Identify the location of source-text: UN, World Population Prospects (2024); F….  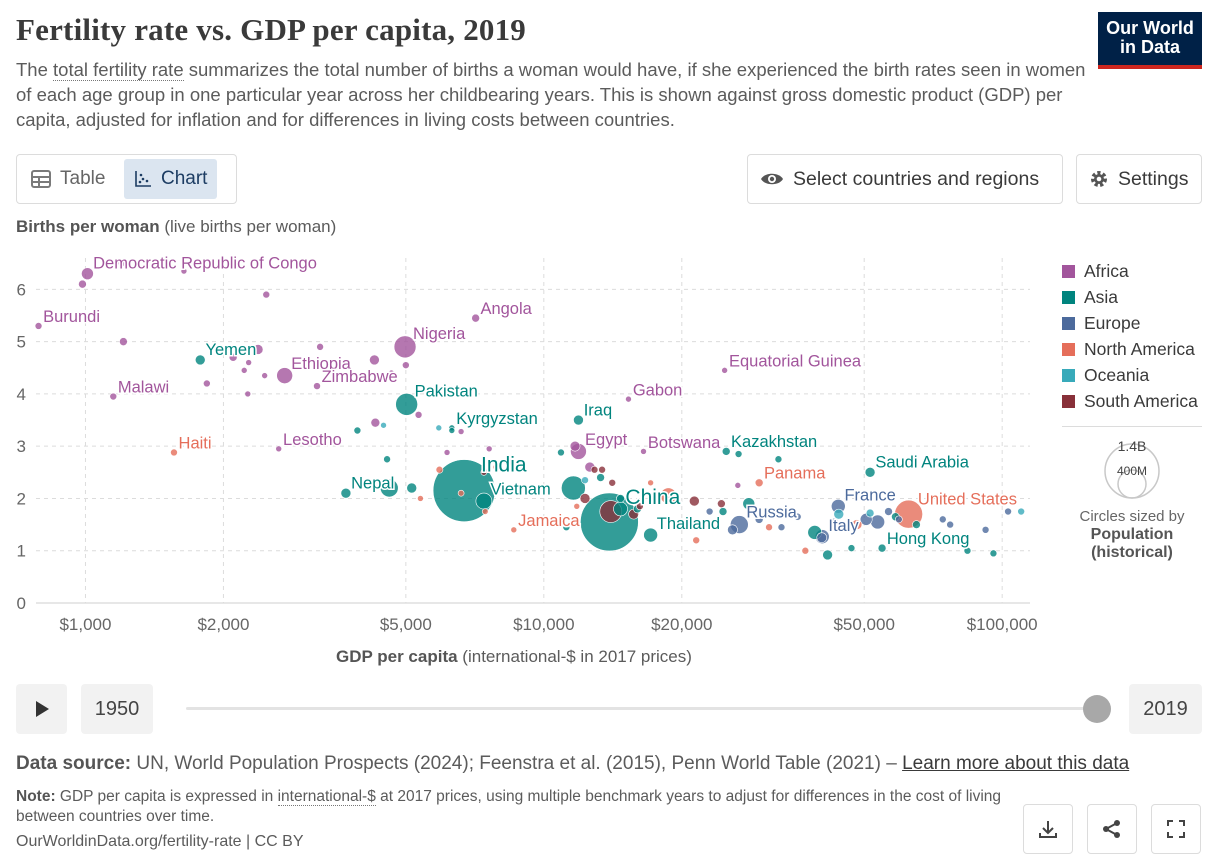
(517, 763).